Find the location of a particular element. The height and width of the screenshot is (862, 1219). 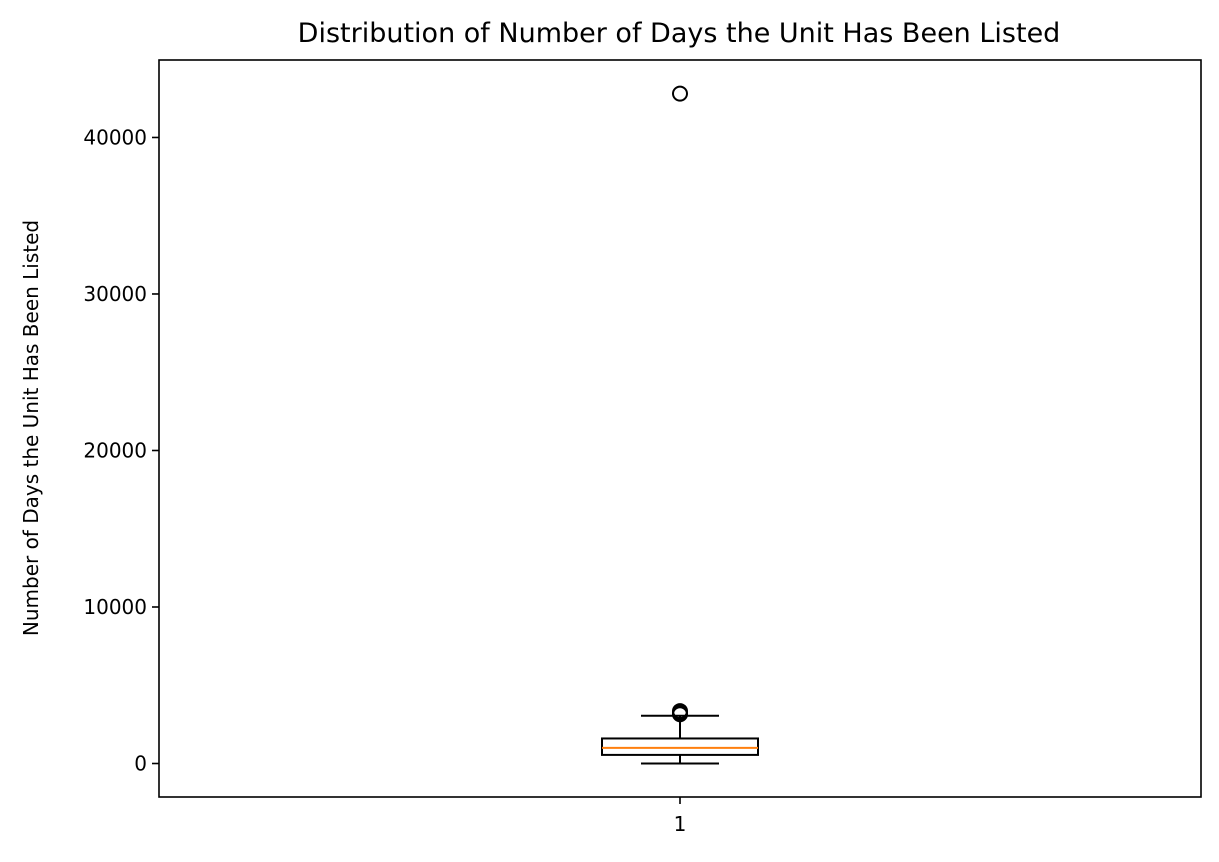

box-iqr is located at coordinates (680, 746).